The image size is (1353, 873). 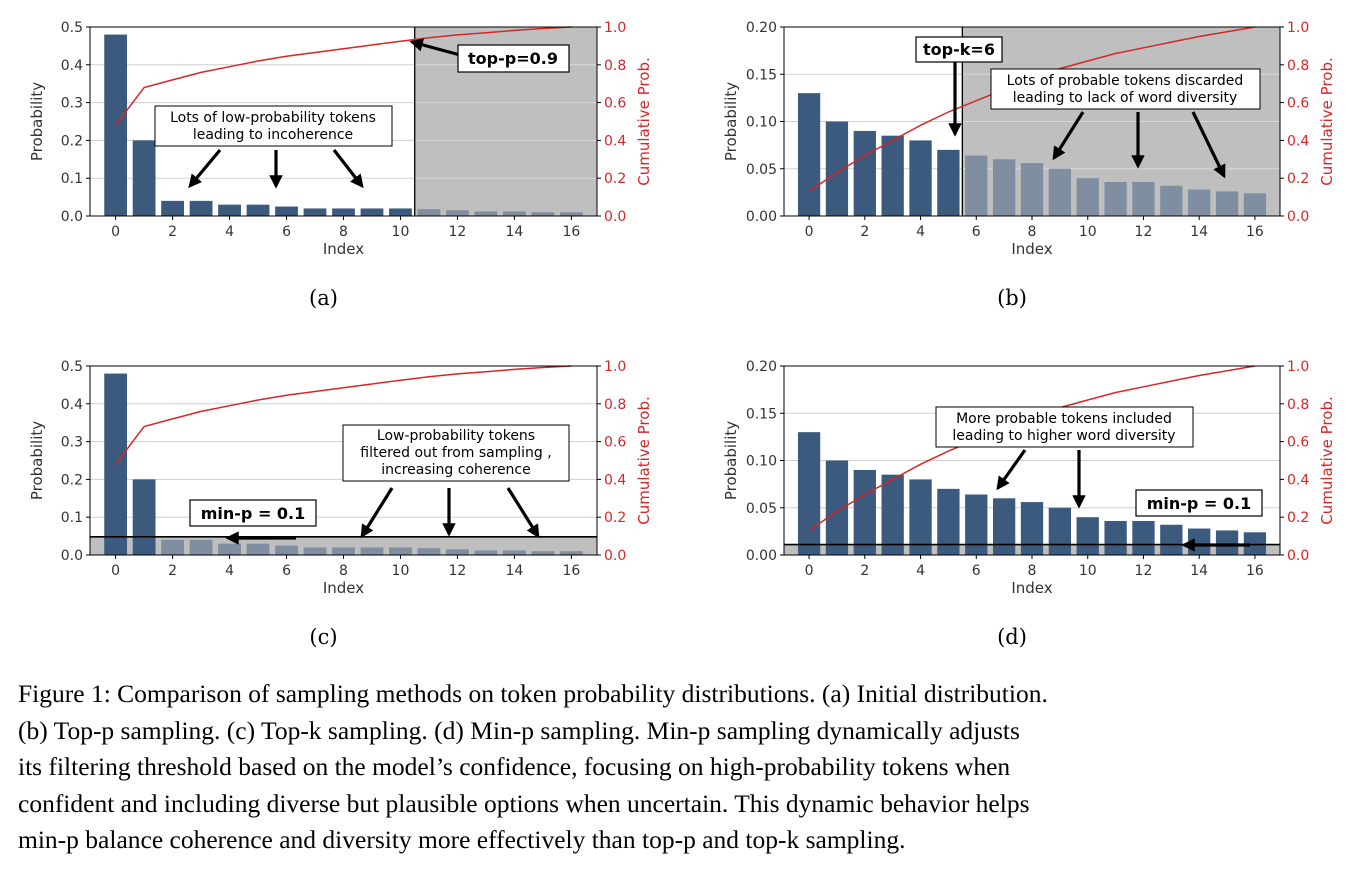 What do you see at coordinates (72, 556) in the screenshot?
I see `y-tick-label: 0.0` at bounding box center [72, 556].